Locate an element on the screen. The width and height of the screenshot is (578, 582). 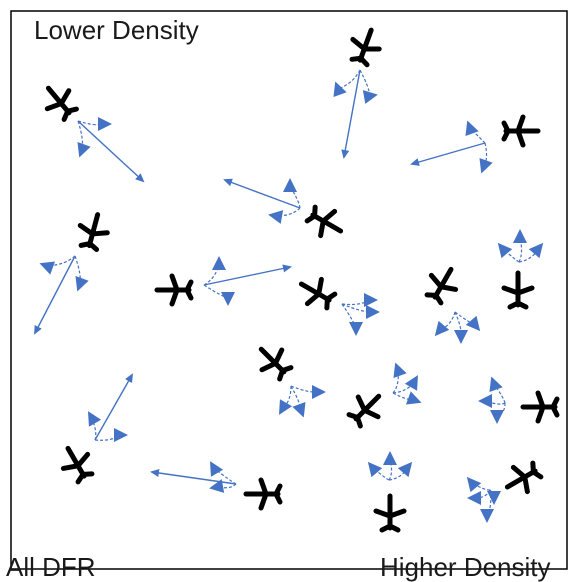
lower-density-label: Lower Density is located at coordinates (116, 30).